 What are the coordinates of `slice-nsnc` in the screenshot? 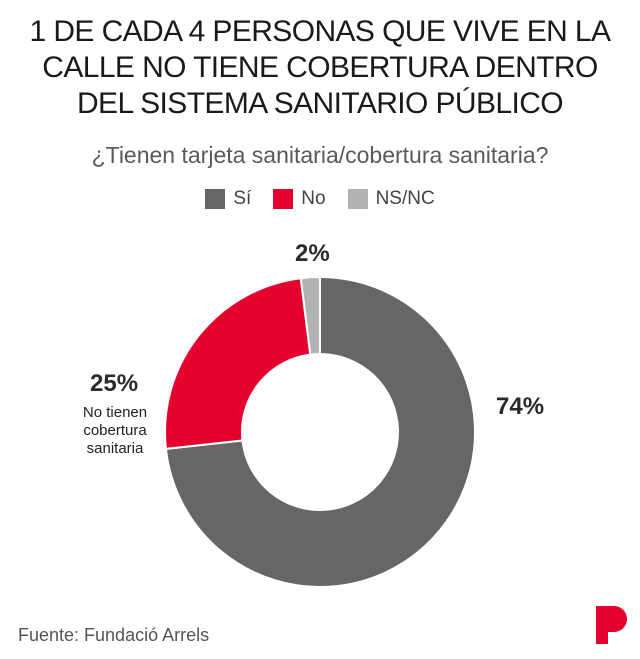 It's located at (310, 315).